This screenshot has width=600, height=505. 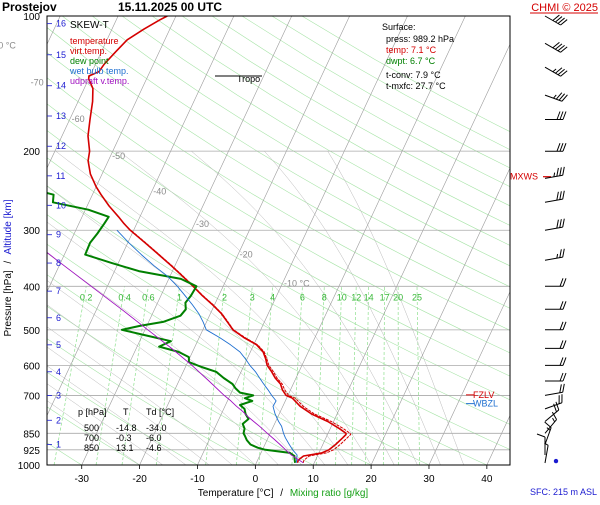 I want to click on mixing-ratio-label: 14, so click(x=369, y=297).